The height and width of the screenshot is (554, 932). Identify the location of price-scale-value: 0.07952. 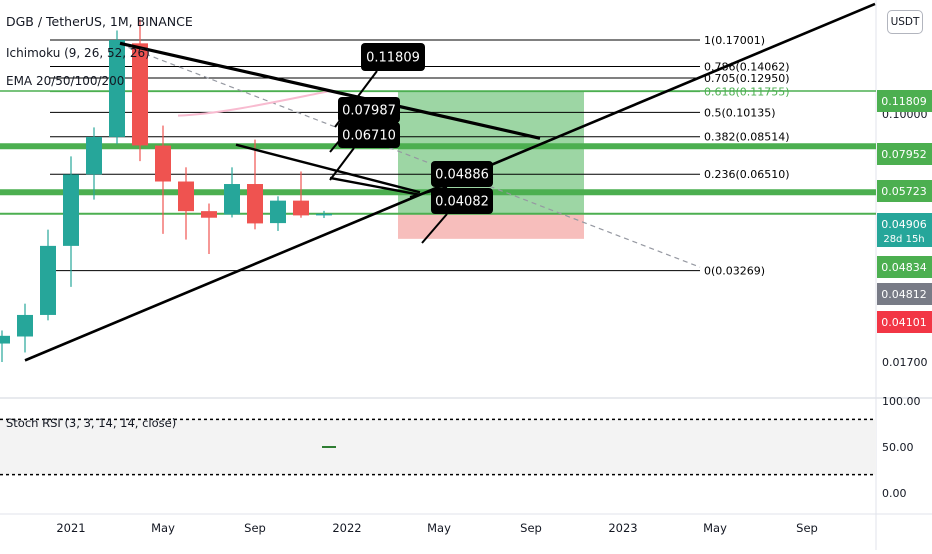
(904, 154).